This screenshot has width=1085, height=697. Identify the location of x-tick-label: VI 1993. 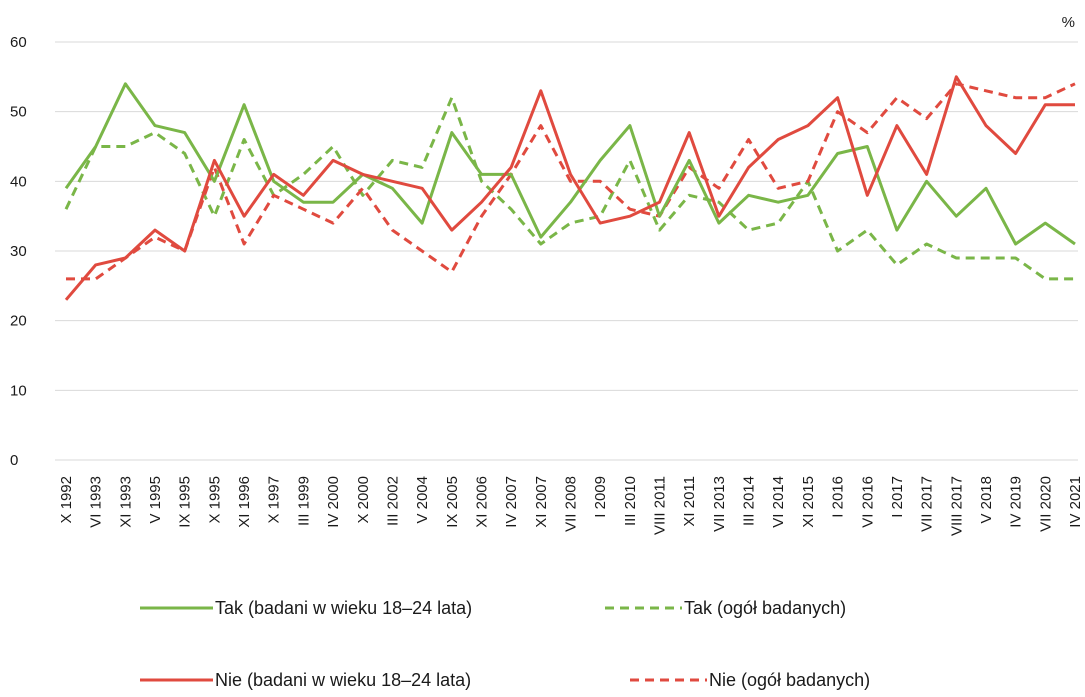
(96, 502).